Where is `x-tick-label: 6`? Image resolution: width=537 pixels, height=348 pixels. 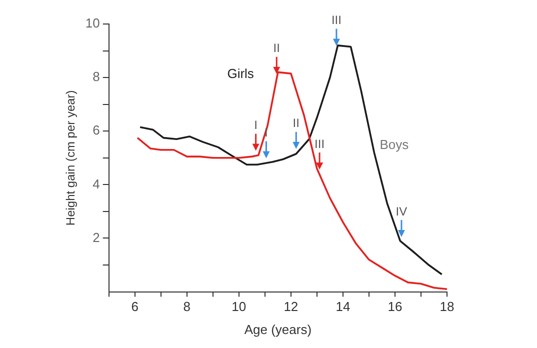
x-tick-label: 6 is located at coordinates (134, 306).